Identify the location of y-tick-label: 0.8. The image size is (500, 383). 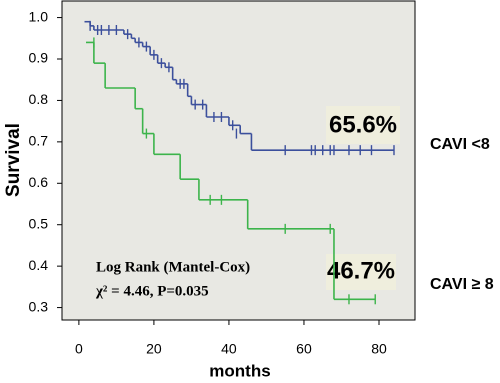
(39, 99).